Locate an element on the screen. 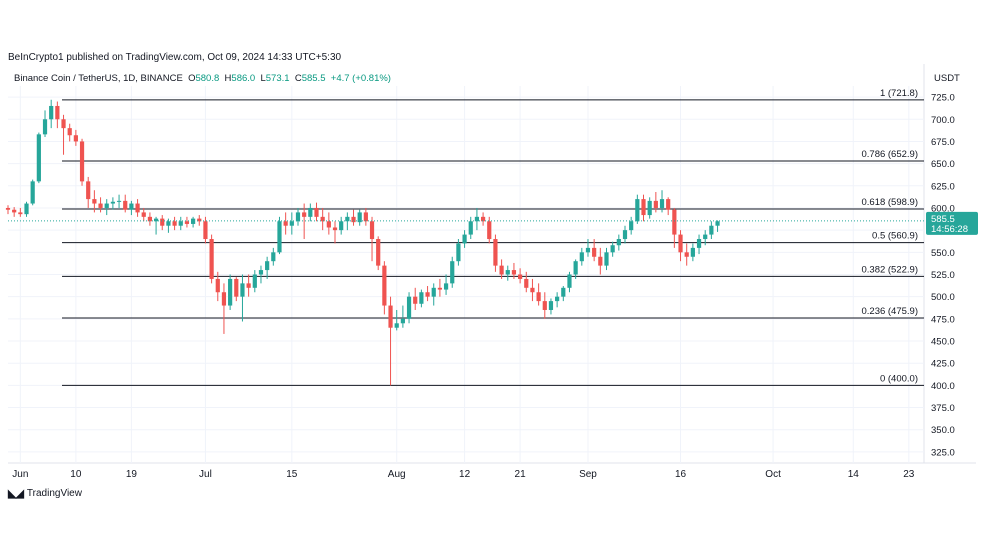  fib-level-label: 0.618 (598.9) is located at coordinates (889, 202).